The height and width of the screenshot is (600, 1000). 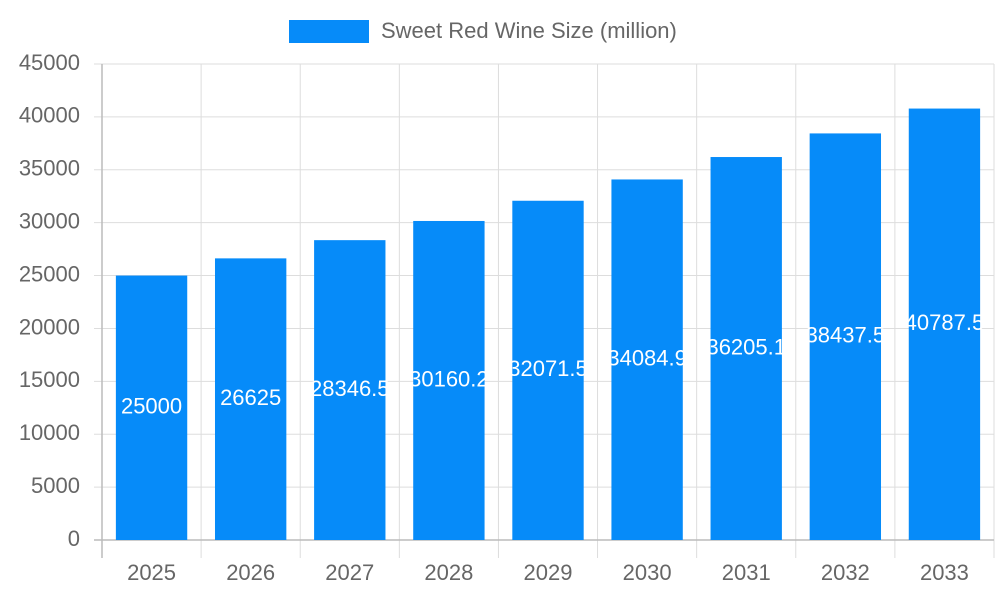 I want to click on y-tick-label: 10000, so click(x=49, y=432).